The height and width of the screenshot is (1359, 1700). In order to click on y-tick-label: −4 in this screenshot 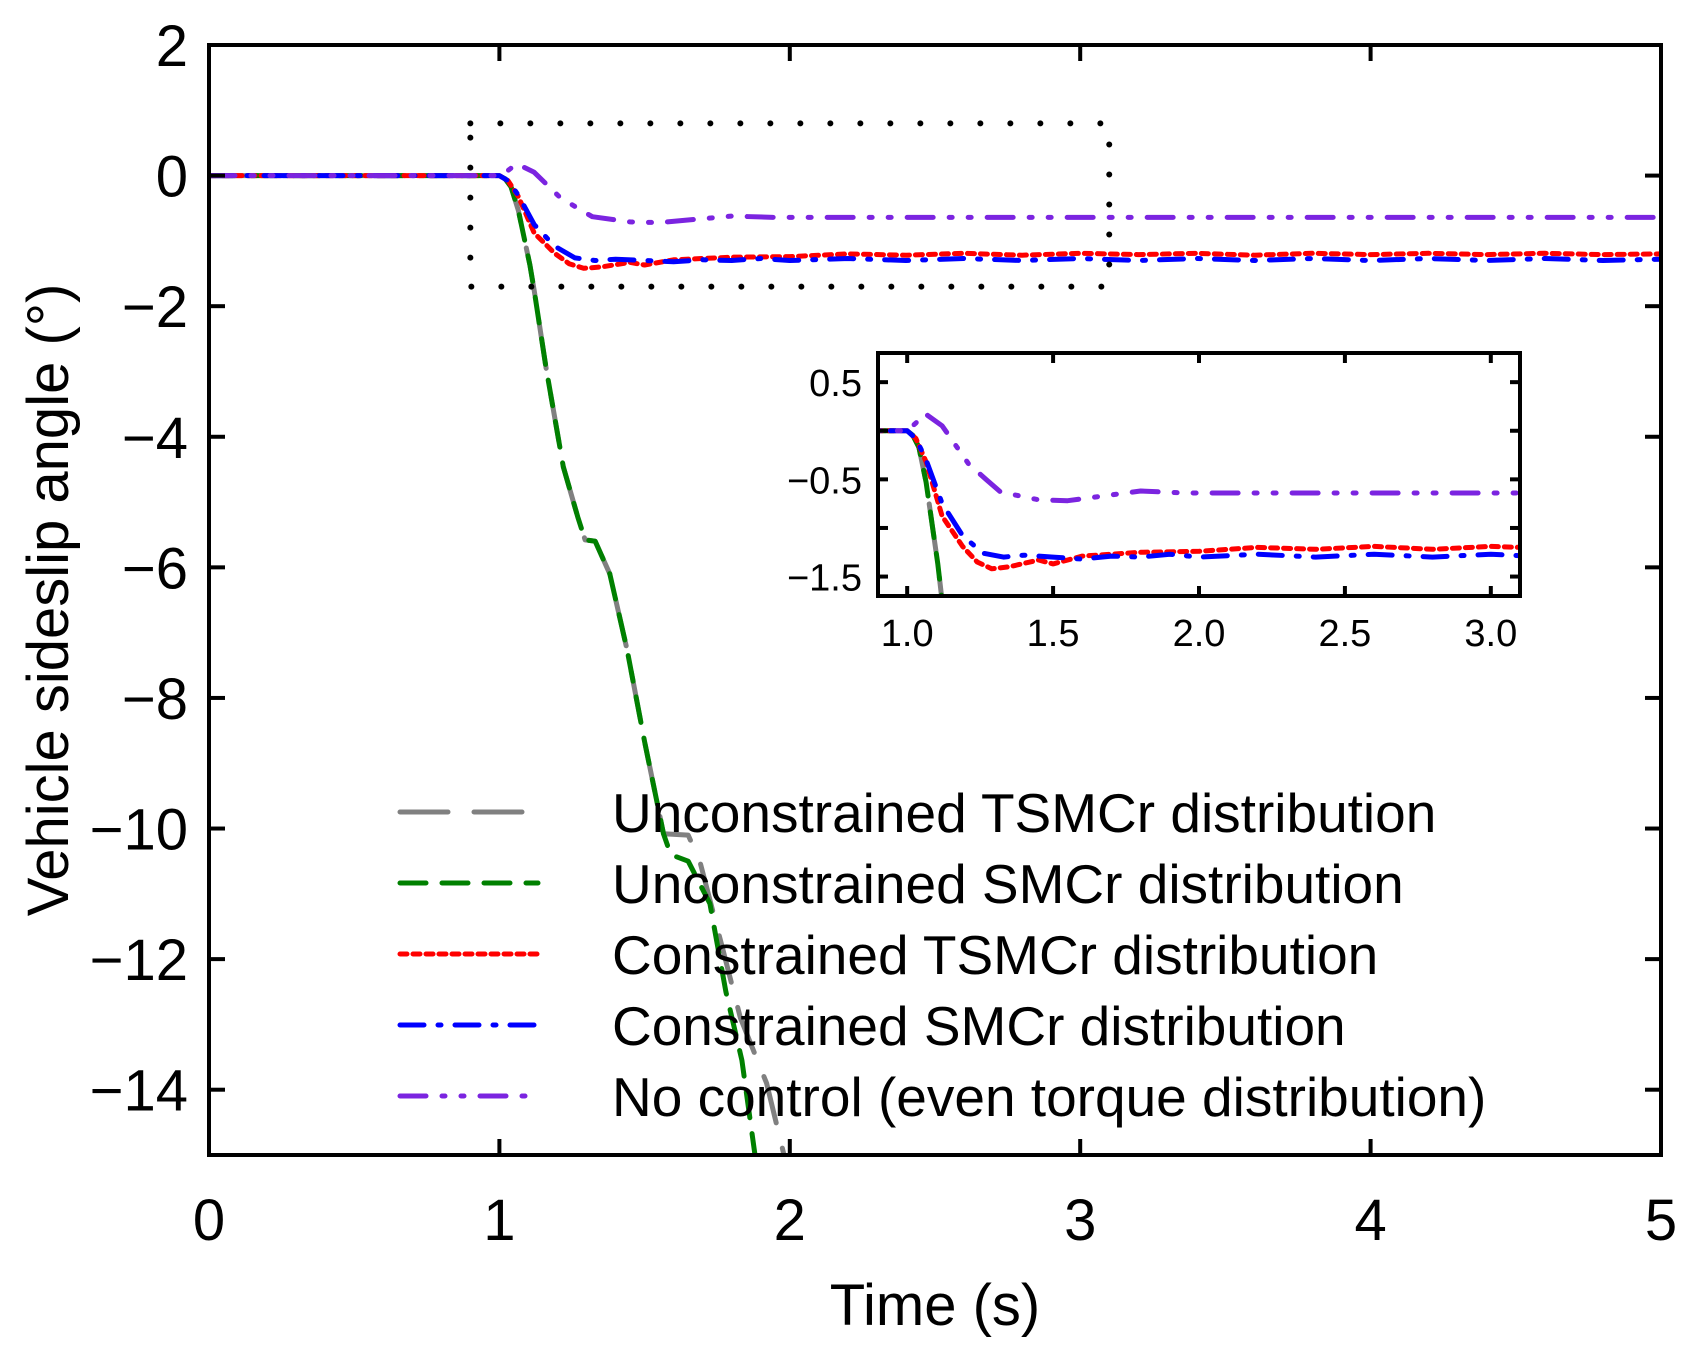, I will do `click(155, 438)`.